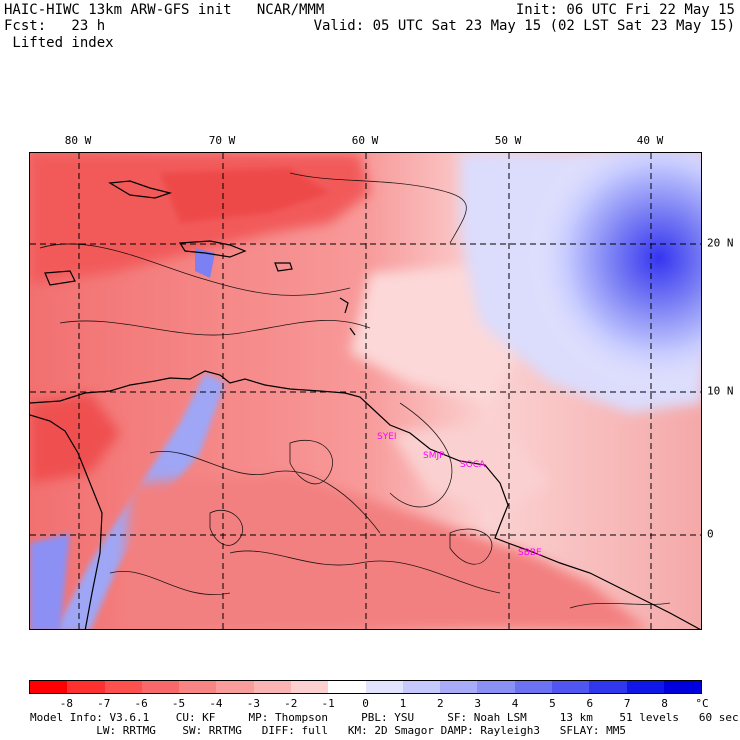 The image size is (740, 740). Describe the element at coordinates (78, 140) in the screenshot. I see `lon-label-80w: 80 W` at that location.